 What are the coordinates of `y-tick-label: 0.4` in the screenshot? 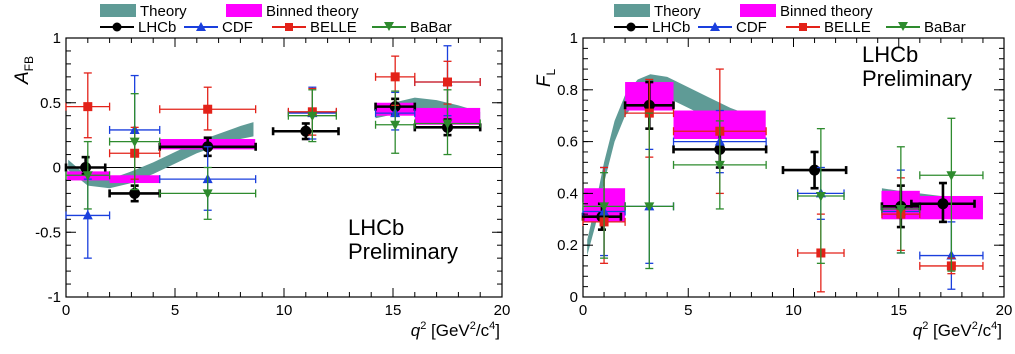 It's located at (567, 193).